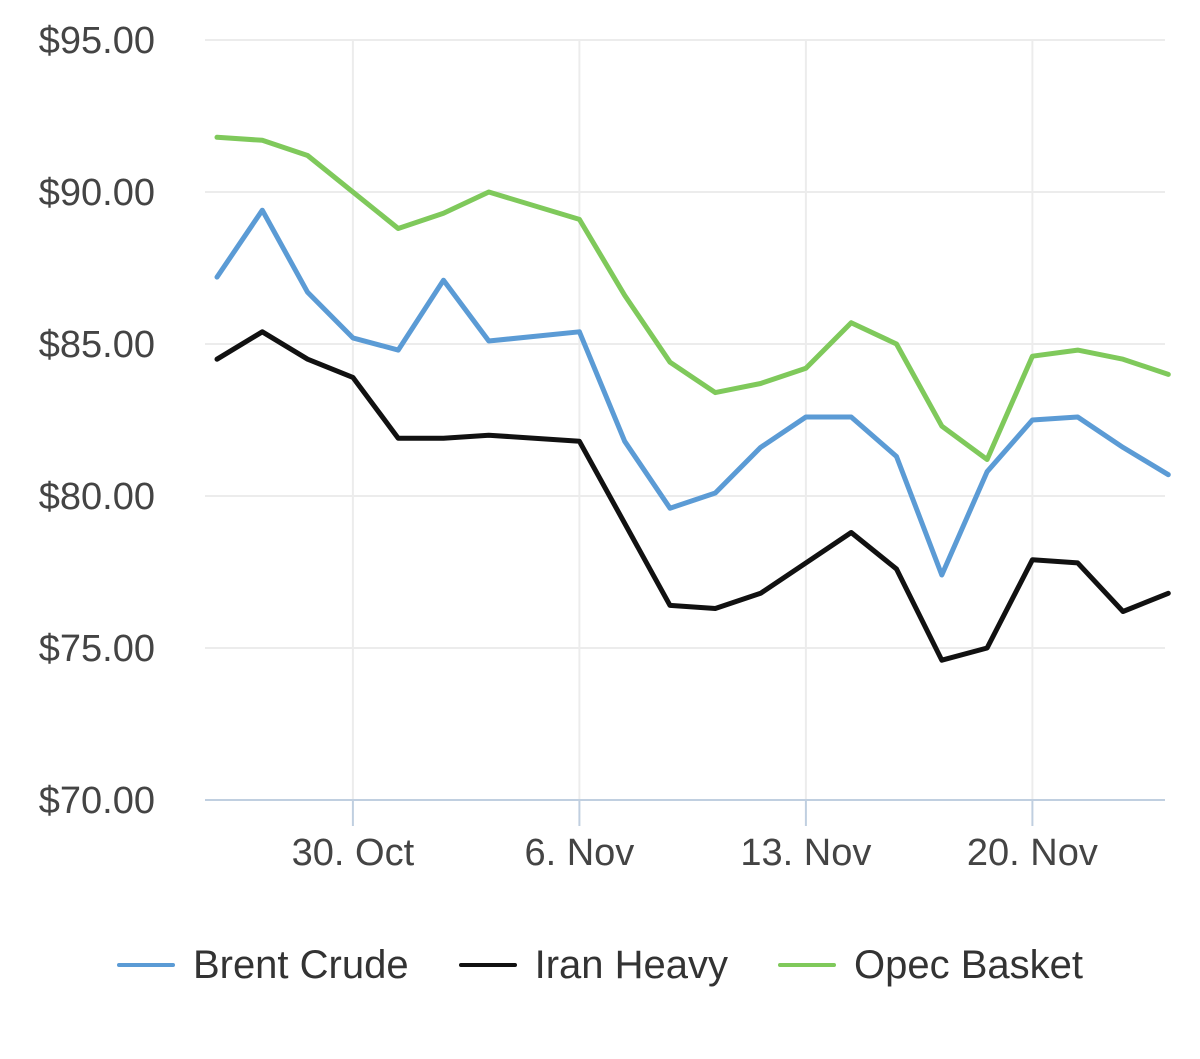 This screenshot has height=1059, width=1200. I want to click on legend-label-opec-basket: Opec Basket, so click(969, 964).